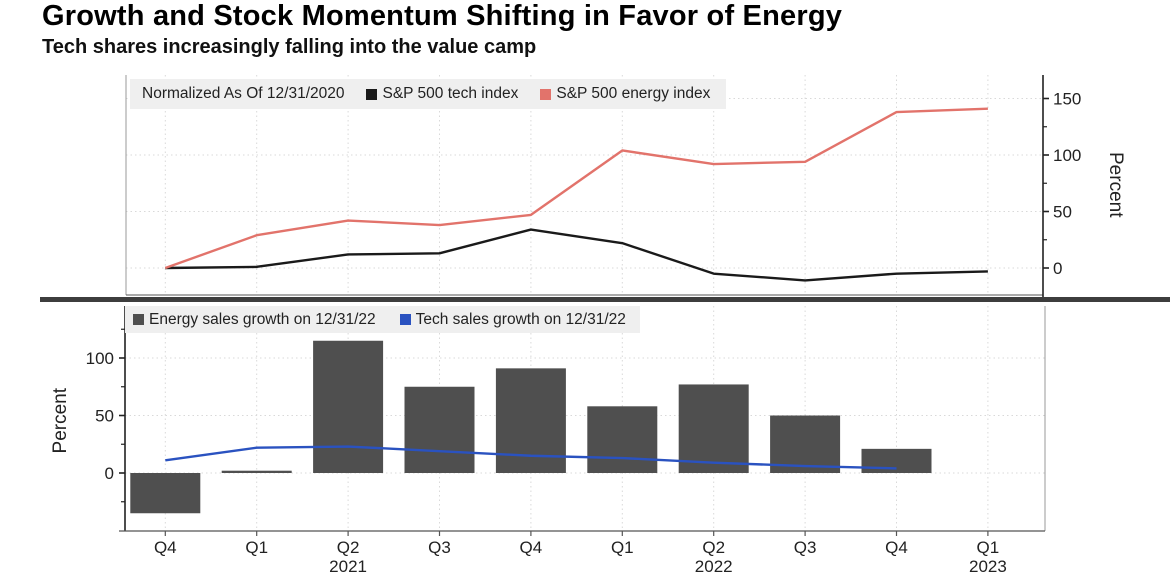 Image resolution: width=1170 pixels, height=574 pixels. Describe the element at coordinates (714, 565) in the screenshot. I see `year-label: 2022` at that location.